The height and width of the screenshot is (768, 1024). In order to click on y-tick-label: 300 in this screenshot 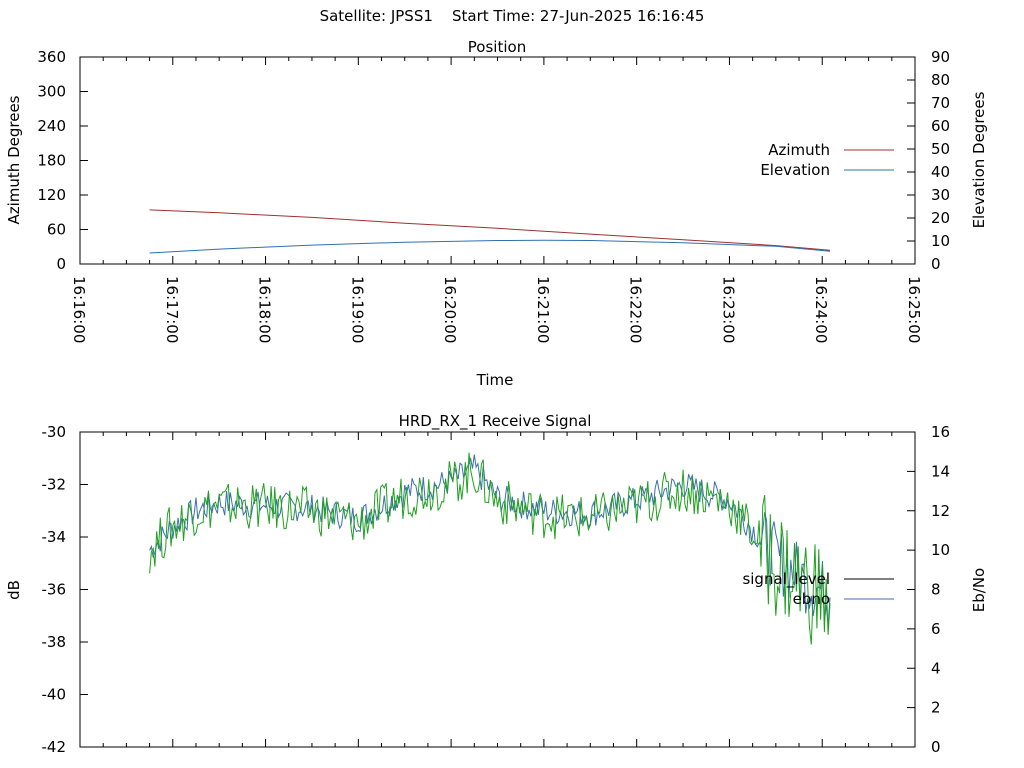, I will do `click(51, 92)`.